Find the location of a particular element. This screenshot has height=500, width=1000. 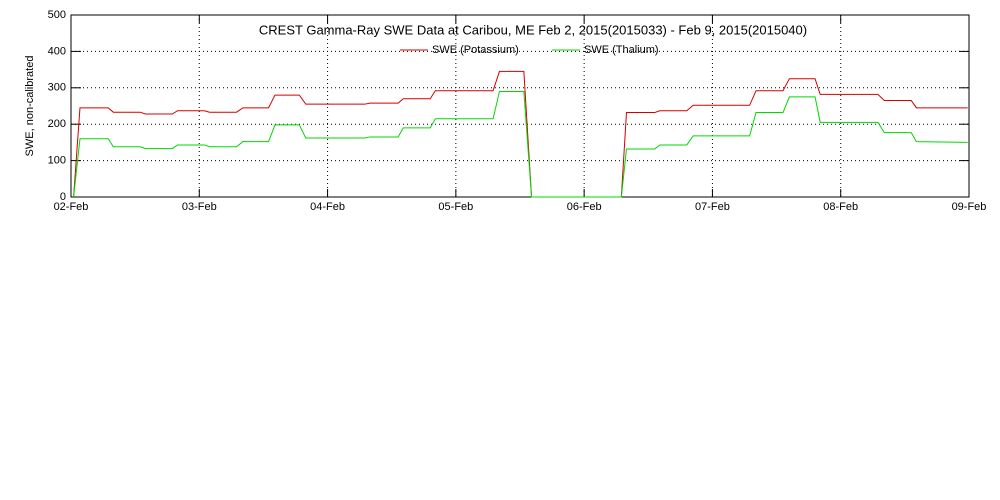

x-tick-label: 04-Feb is located at coordinates (327, 207).